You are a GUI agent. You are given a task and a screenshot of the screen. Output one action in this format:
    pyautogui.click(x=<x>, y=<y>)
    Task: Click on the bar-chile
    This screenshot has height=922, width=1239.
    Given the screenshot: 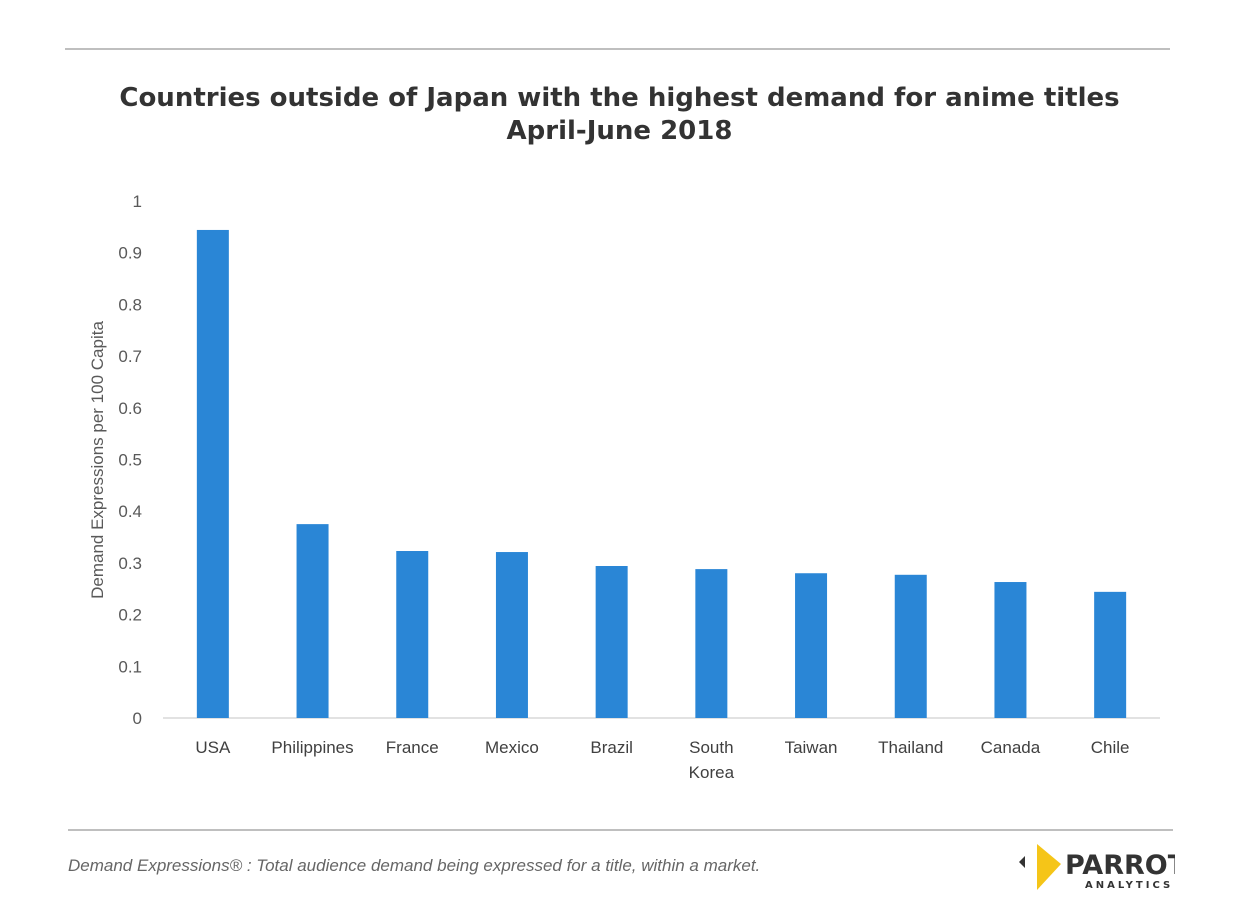 What is the action you would take?
    pyautogui.click(x=1110, y=654)
    